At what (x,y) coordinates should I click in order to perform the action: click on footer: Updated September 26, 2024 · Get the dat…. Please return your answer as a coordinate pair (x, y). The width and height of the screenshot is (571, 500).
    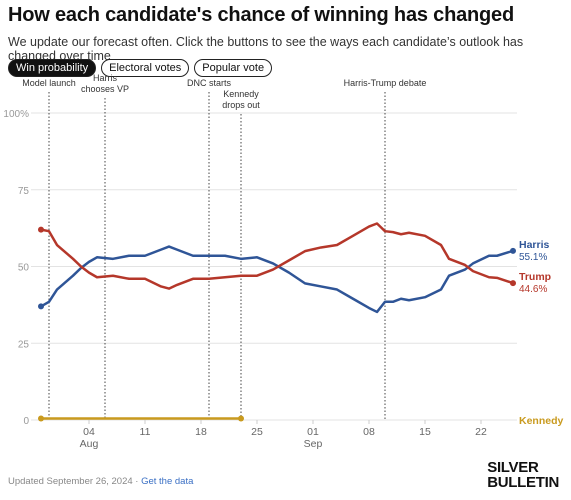
    Looking at the image, I should click on (100, 481).